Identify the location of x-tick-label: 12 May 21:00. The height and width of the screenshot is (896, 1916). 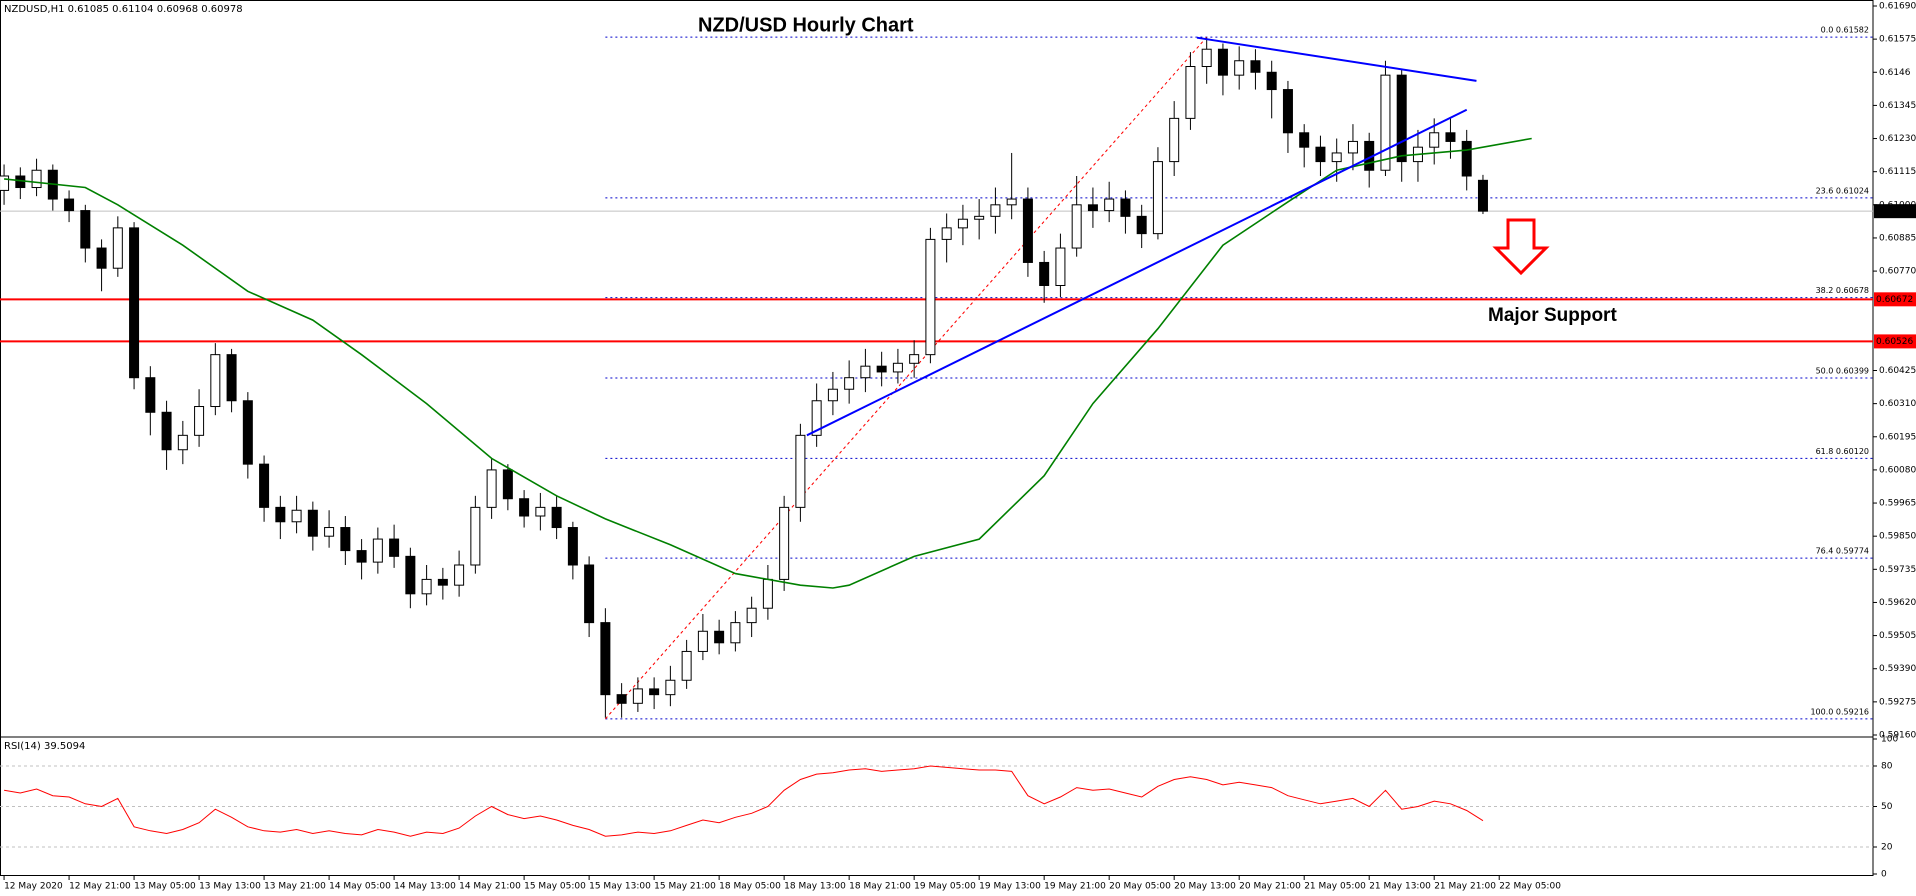
(100, 887).